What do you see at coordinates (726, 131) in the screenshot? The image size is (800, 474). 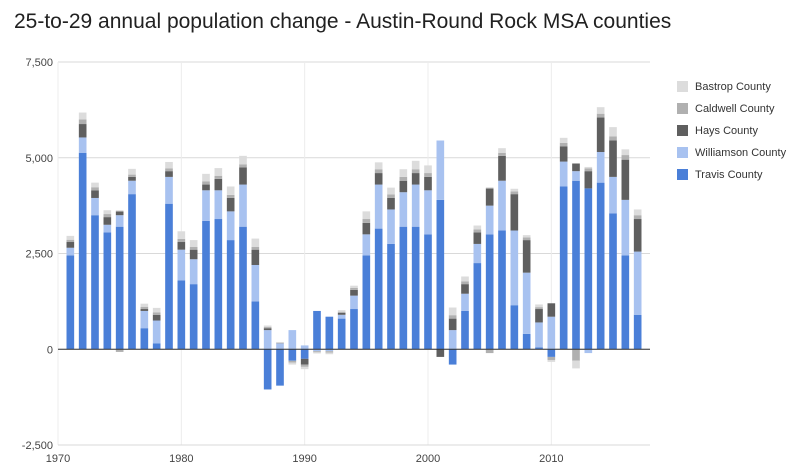 I see `legend-label: Hays County` at bounding box center [726, 131].